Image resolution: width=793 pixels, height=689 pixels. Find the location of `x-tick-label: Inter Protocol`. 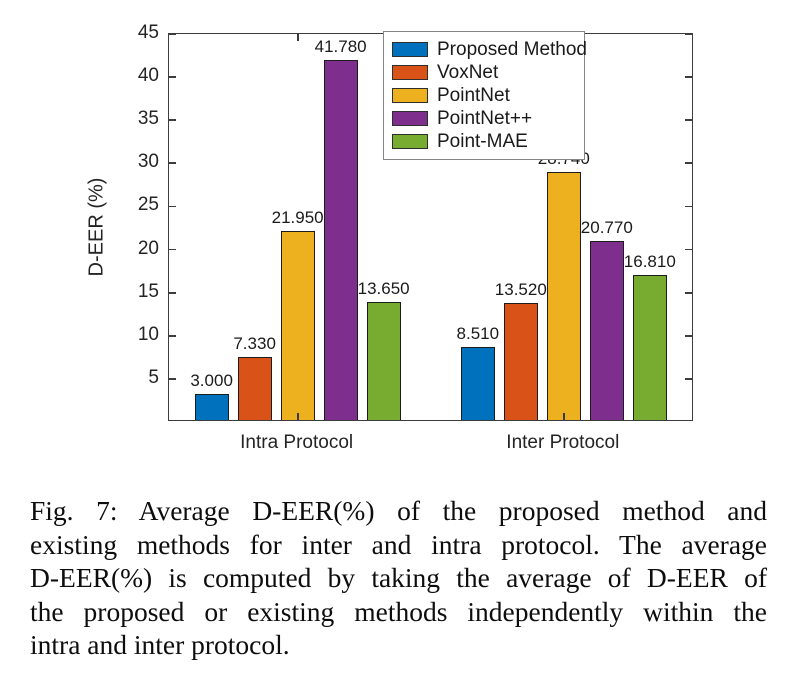

x-tick-label: Inter Protocol is located at coordinates (563, 442).